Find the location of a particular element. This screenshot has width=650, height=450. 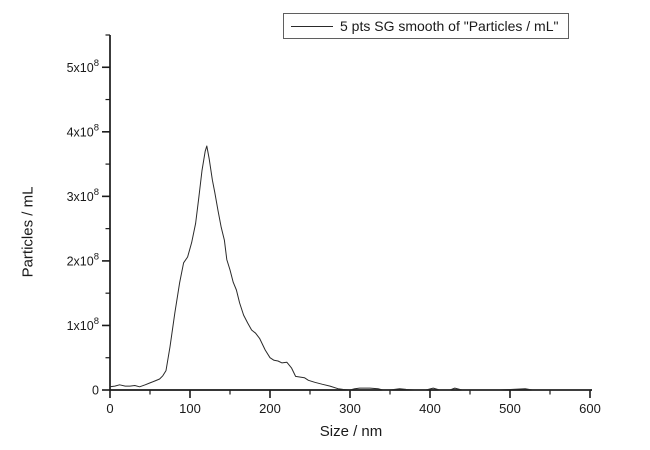

y-axis-tick-label: 2x10⁸ is located at coordinates (83, 259).